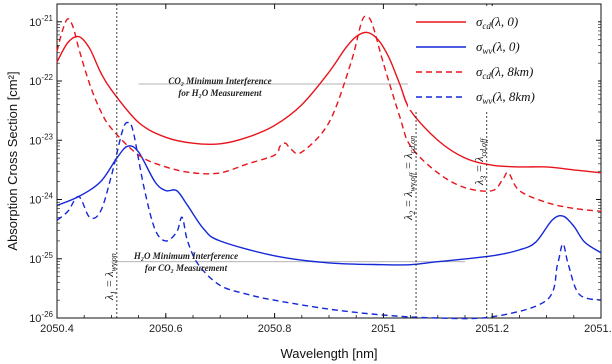 The width and height of the screenshot is (612, 364). What do you see at coordinates (41, 199) in the screenshot?
I see `y-tick-label-4: 10-24` at bounding box center [41, 199].